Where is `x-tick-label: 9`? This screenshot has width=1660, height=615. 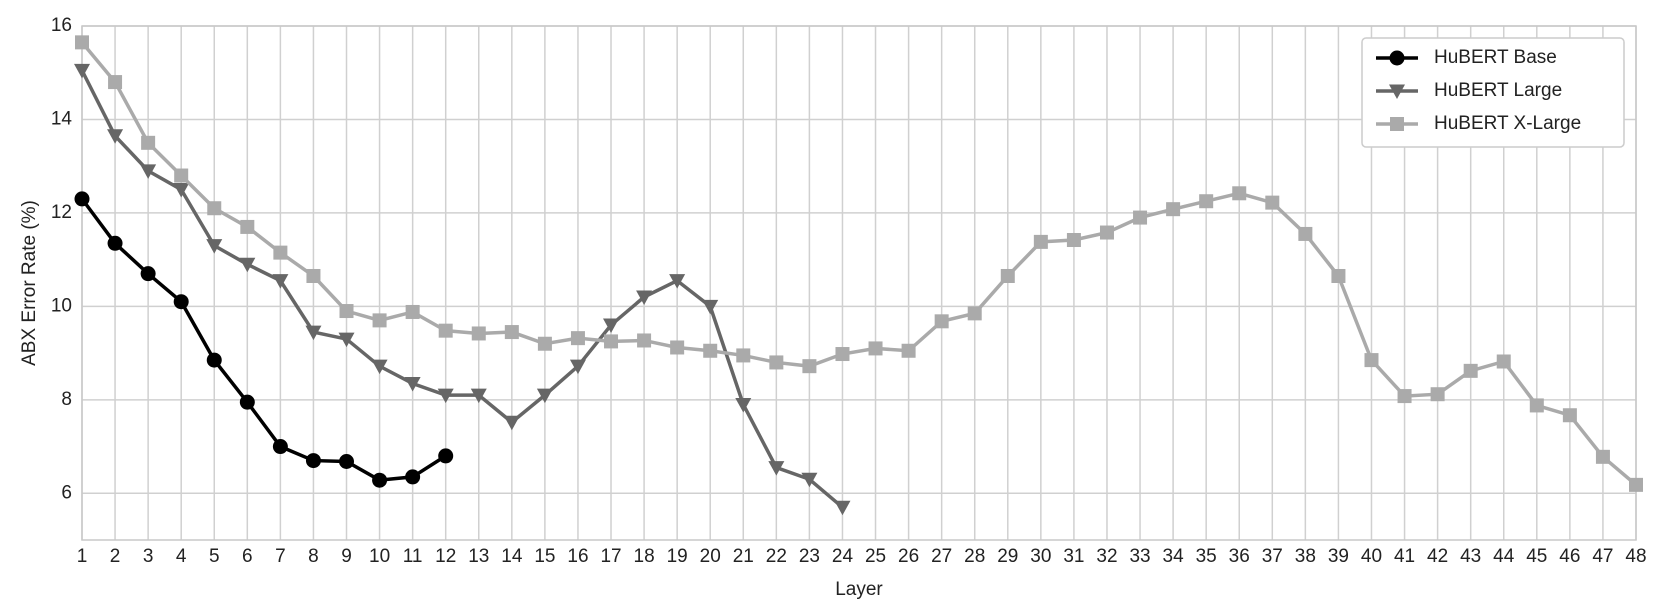 x-tick-label: 9 is located at coordinates (346, 556).